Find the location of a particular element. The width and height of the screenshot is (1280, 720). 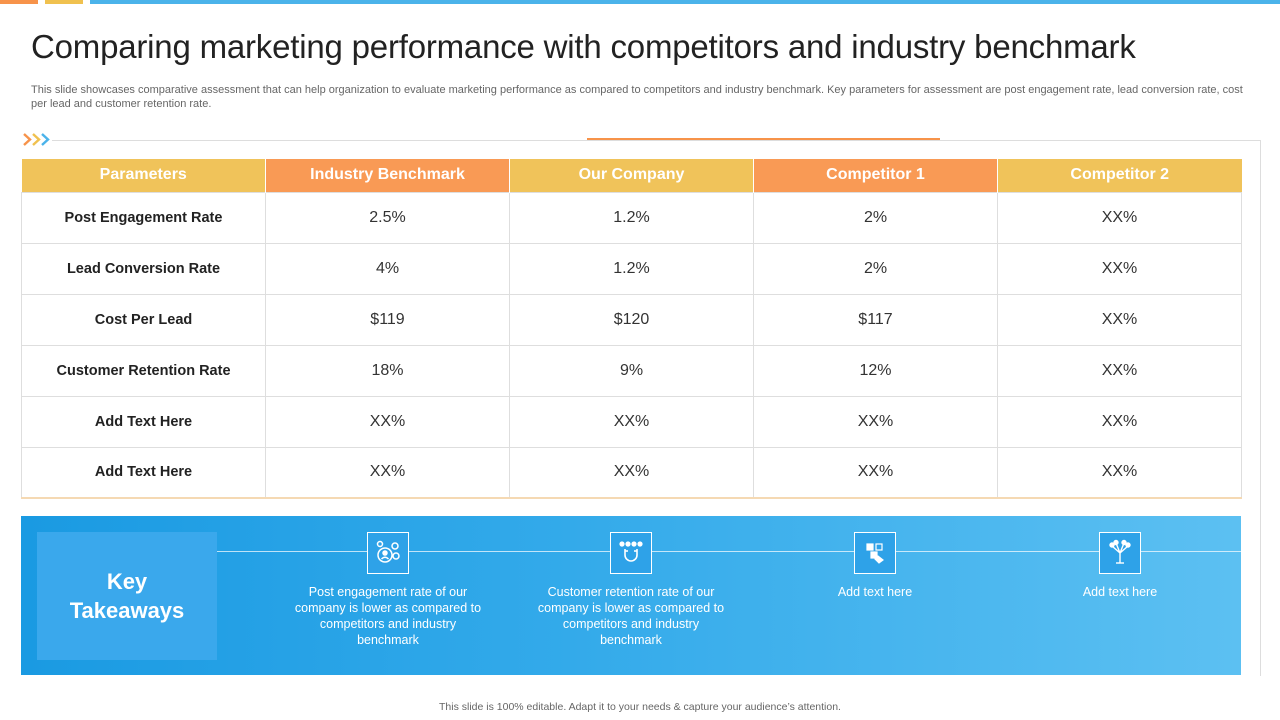

header-competitor-1: Competitor 1 is located at coordinates (875, 175).